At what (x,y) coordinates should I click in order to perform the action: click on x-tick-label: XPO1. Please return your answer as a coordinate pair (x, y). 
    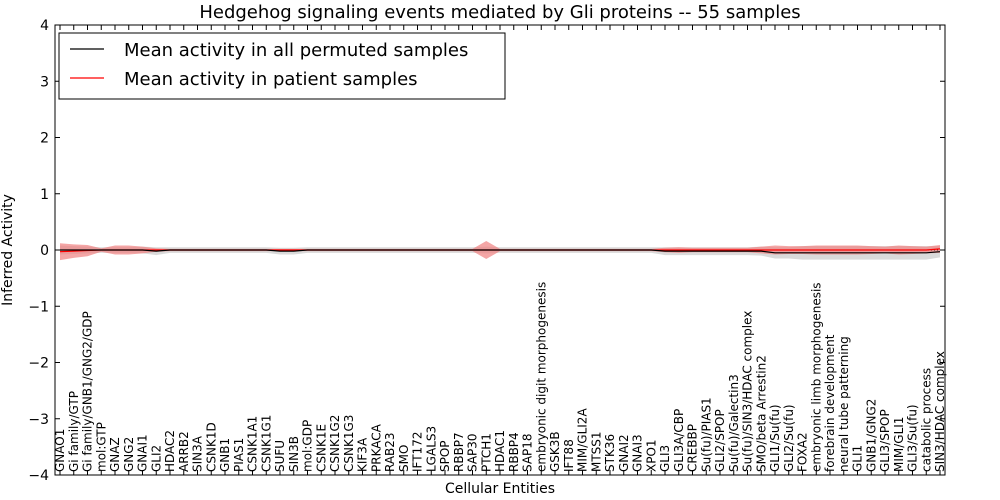
    Looking at the image, I should click on (651, 455).